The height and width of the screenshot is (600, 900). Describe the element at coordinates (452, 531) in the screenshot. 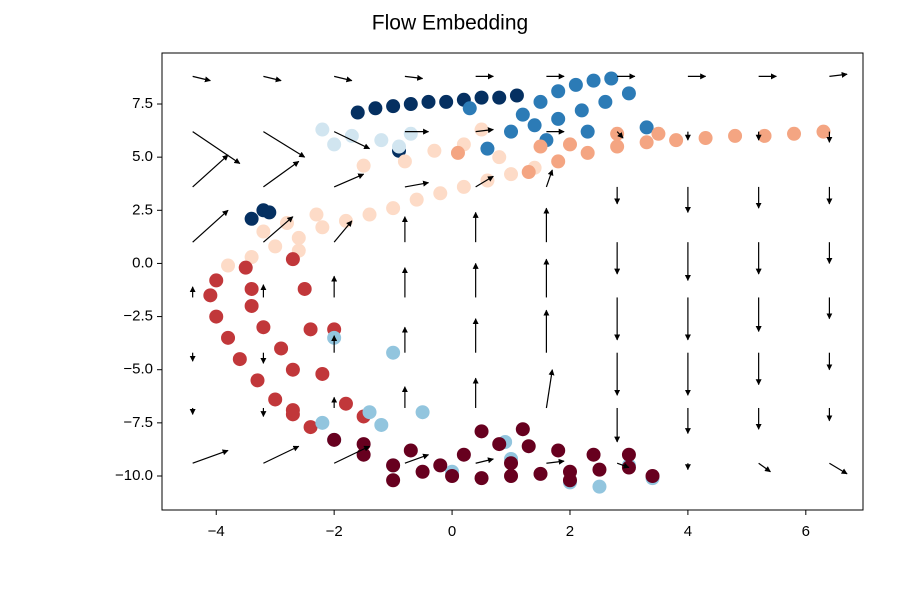

I see `x-tick-label: 0` at that location.